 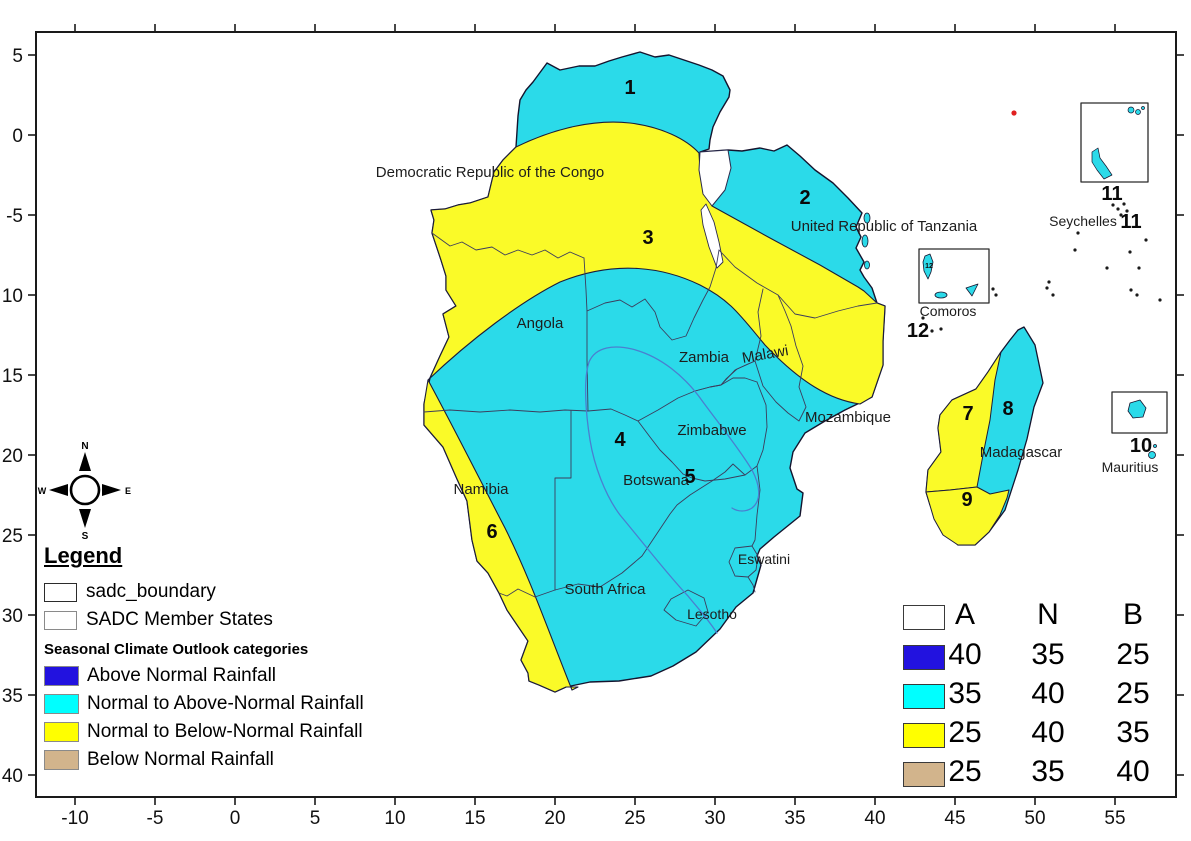 I want to click on legend-category-normal-to-above: Normal to Above-Normal Rainfall, so click(x=204, y=704).